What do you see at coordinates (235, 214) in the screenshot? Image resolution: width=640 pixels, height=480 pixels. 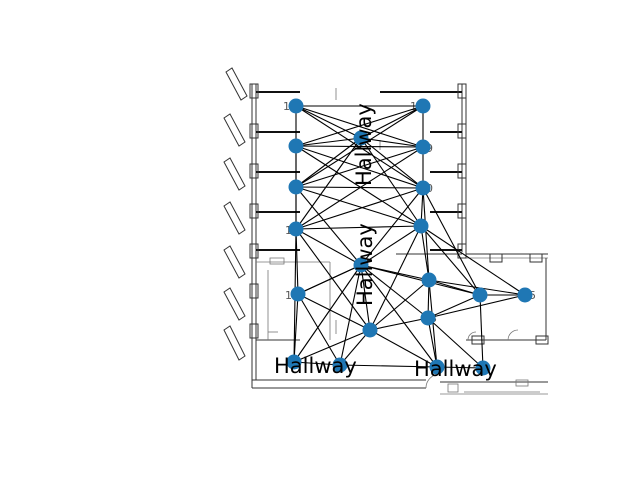 I see `window-panels` at bounding box center [235, 214].